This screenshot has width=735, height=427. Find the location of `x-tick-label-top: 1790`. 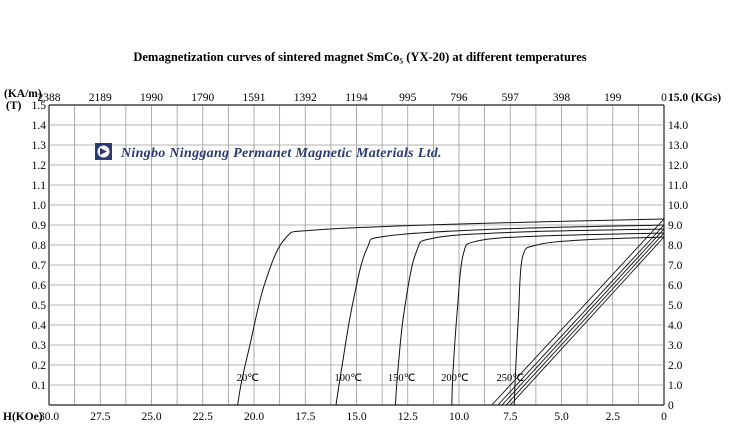

x-tick-label-top: 1790 is located at coordinates (202, 98).